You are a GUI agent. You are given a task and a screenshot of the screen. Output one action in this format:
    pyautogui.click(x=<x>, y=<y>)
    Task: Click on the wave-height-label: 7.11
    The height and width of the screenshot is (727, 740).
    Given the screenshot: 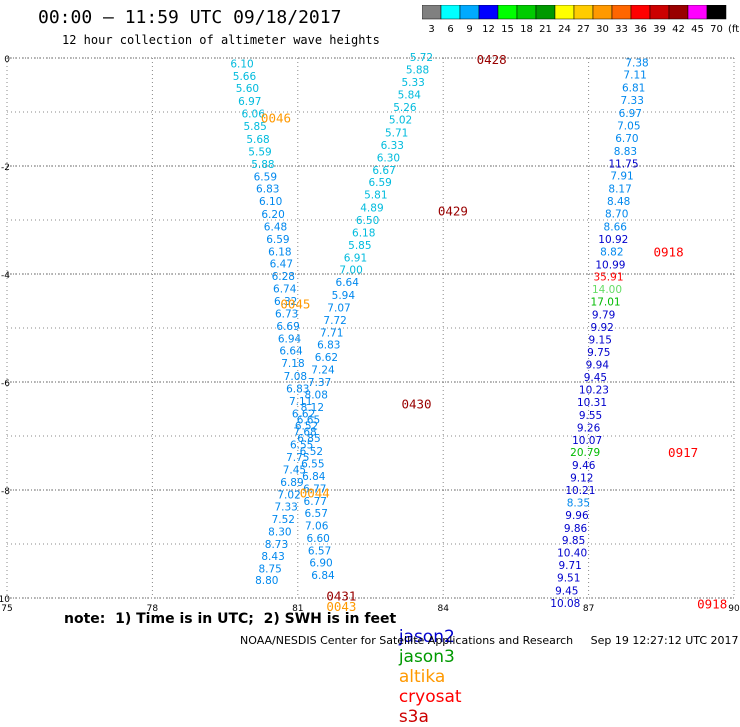 What is the action you would take?
    pyautogui.click(x=300, y=402)
    